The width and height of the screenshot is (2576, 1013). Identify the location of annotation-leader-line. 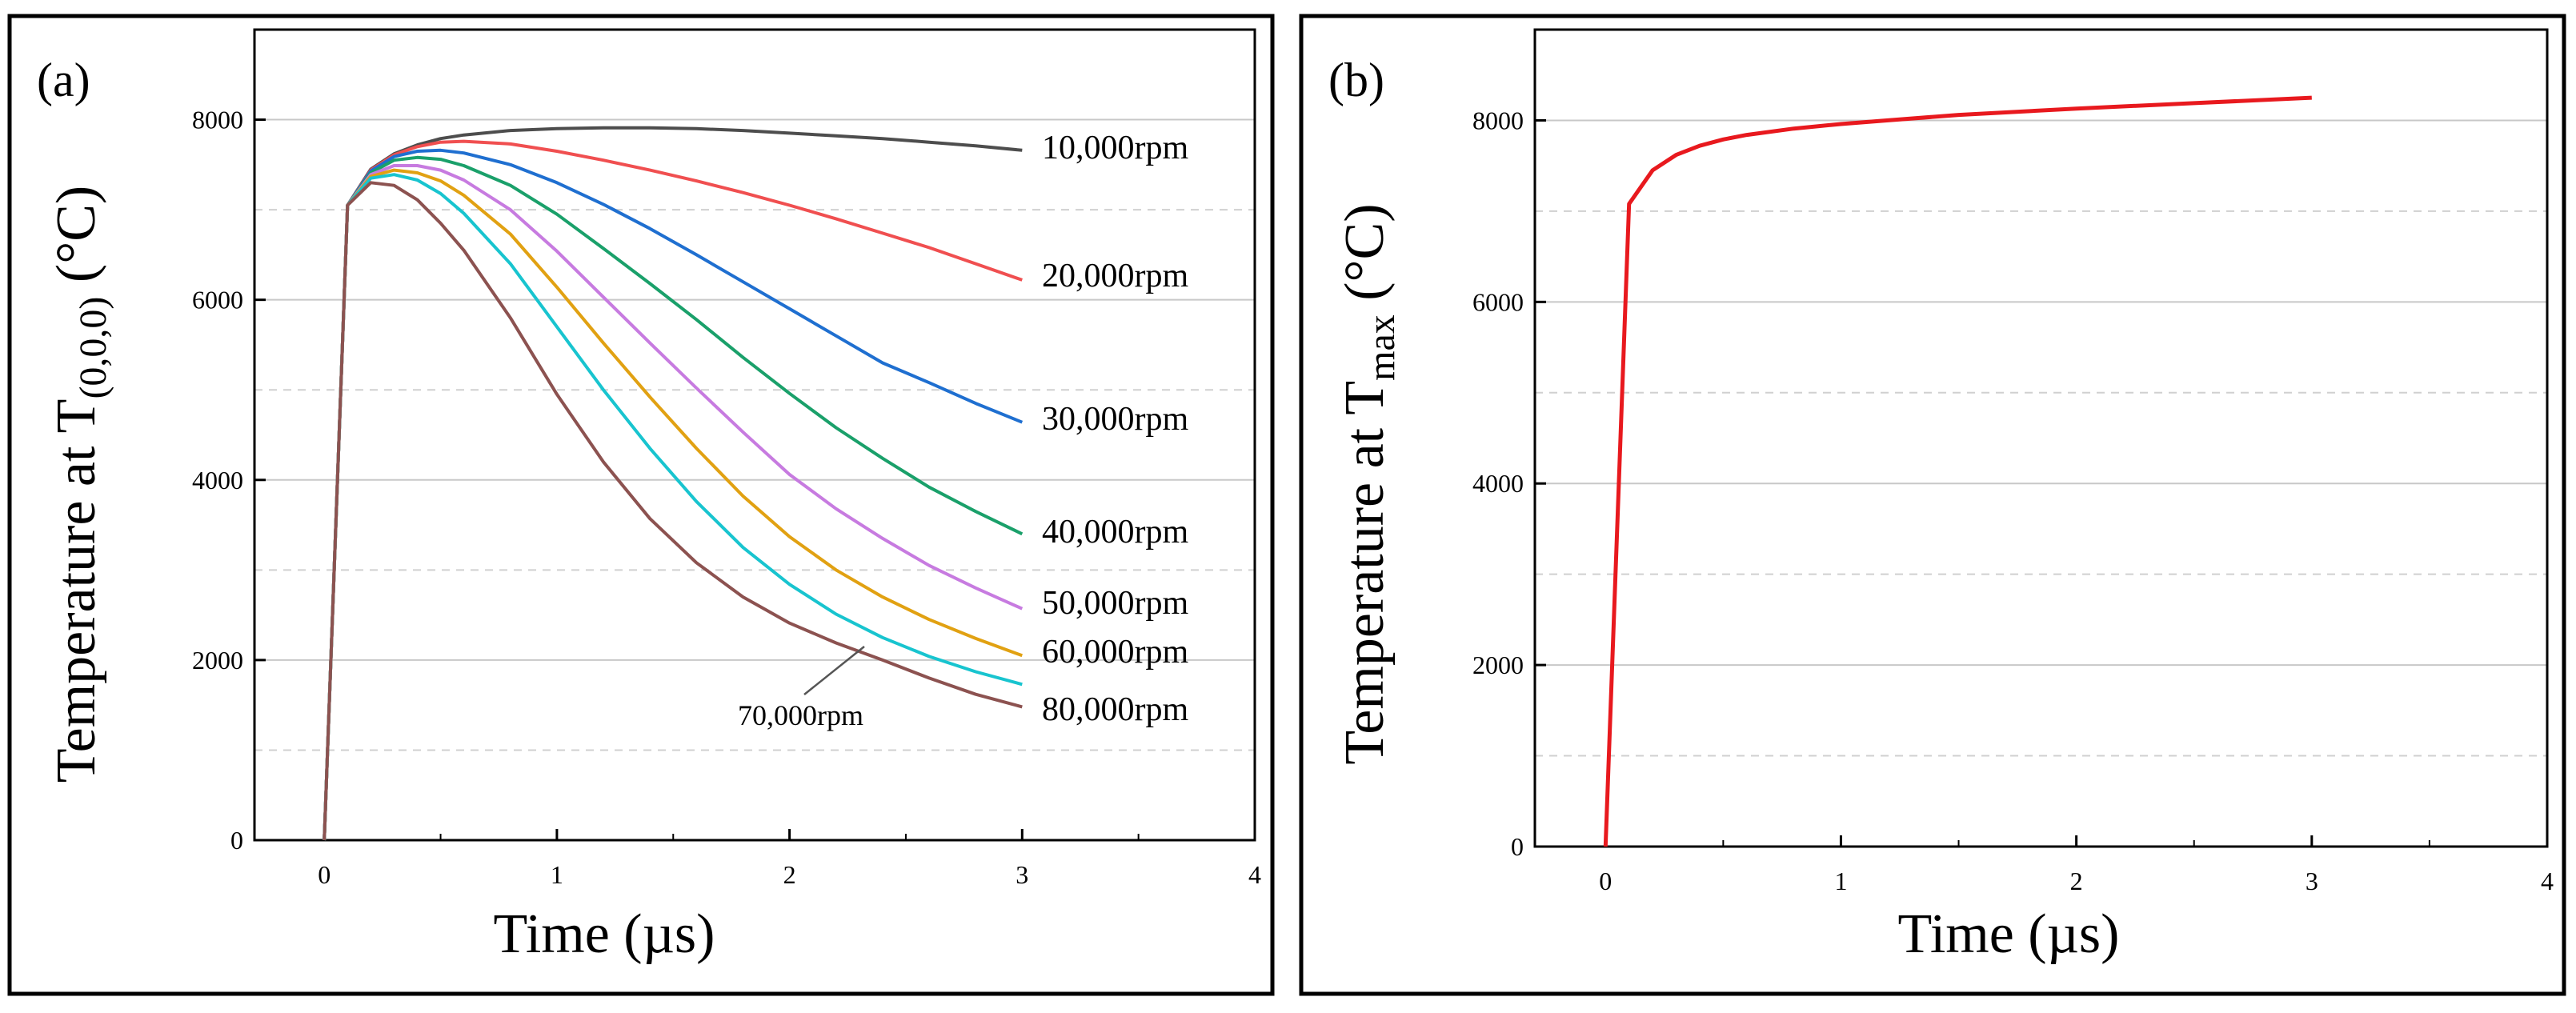
(834, 670).